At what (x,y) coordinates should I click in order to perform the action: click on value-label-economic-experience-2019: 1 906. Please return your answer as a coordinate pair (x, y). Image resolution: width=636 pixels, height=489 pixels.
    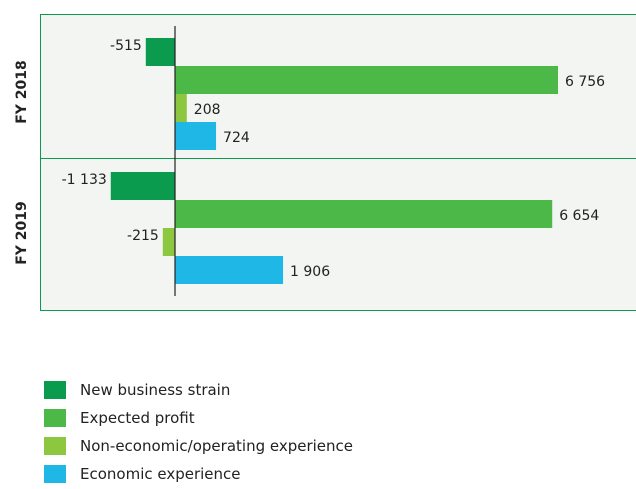
    Looking at the image, I should click on (310, 272).